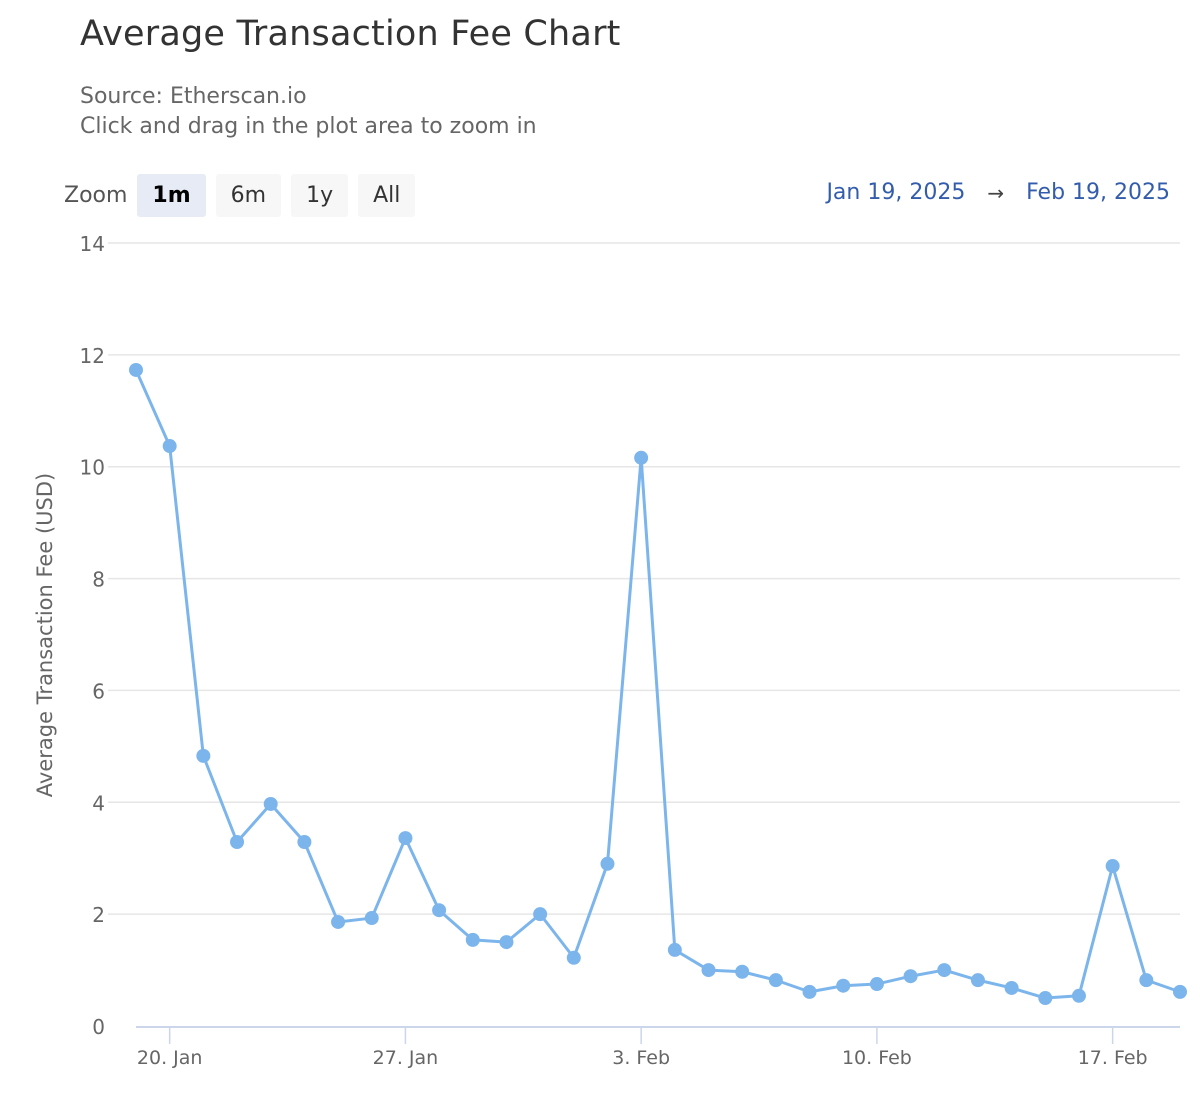 This screenshot has width=1200, height=1100. What do you see at coordinates (98, 803) in the screenshot?
I see `y-tick-label: 4` at bounding box center [98, 803].